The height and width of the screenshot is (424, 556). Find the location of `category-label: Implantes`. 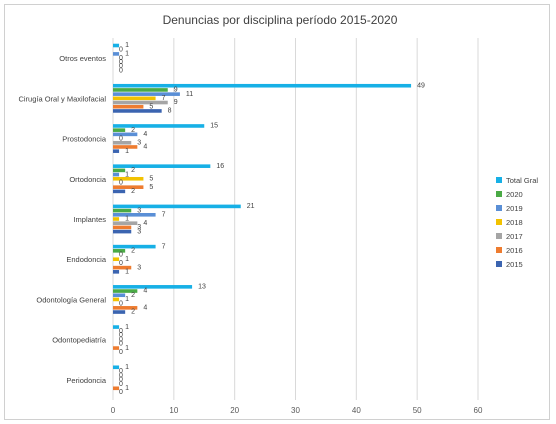

category-label: Implantes is located at coordinates (89, 219).